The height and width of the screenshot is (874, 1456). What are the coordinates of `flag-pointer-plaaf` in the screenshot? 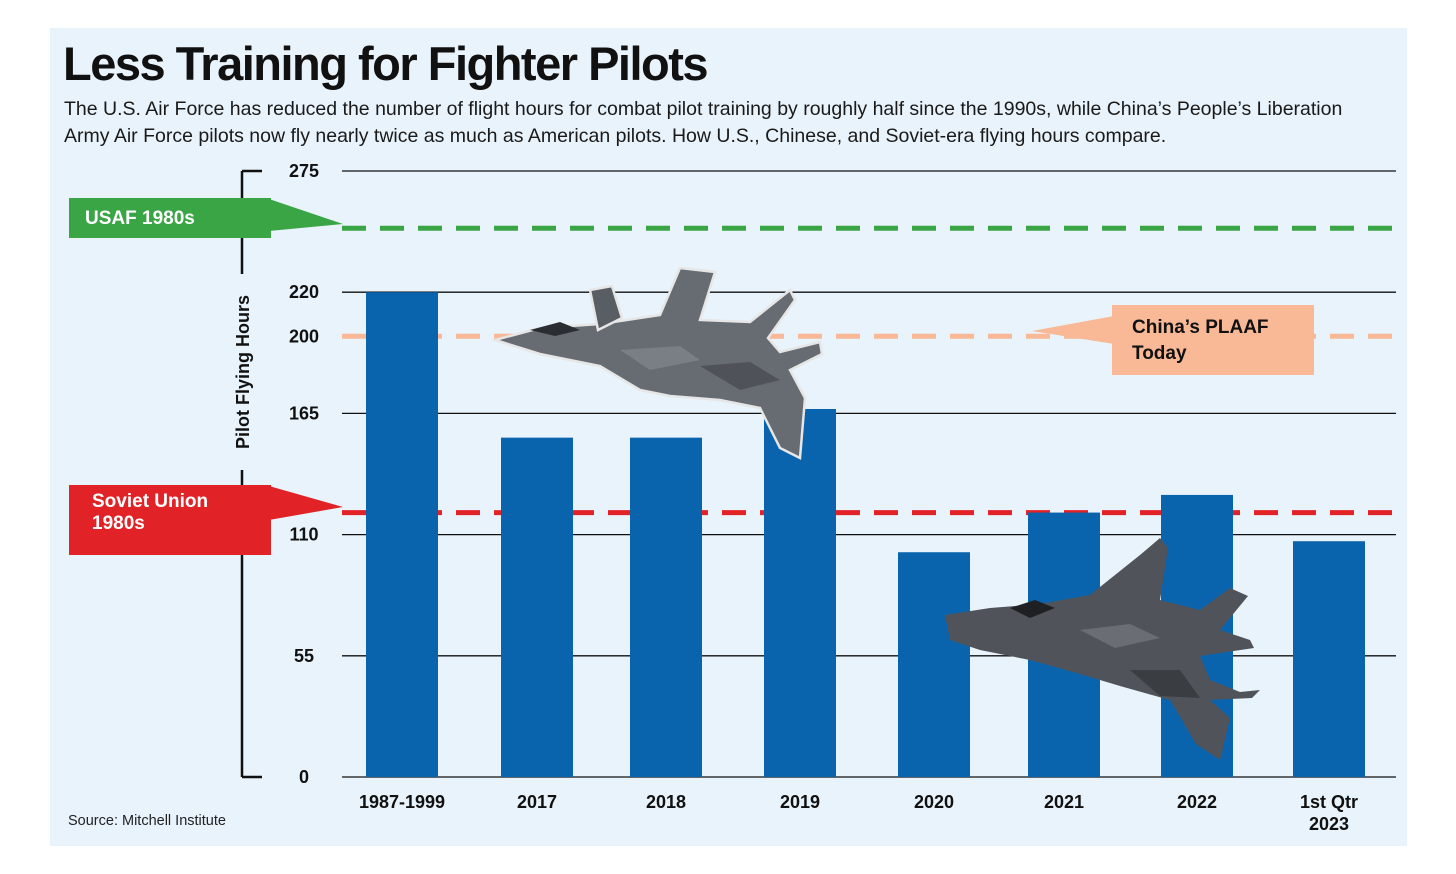 It's located at (1073, 330).